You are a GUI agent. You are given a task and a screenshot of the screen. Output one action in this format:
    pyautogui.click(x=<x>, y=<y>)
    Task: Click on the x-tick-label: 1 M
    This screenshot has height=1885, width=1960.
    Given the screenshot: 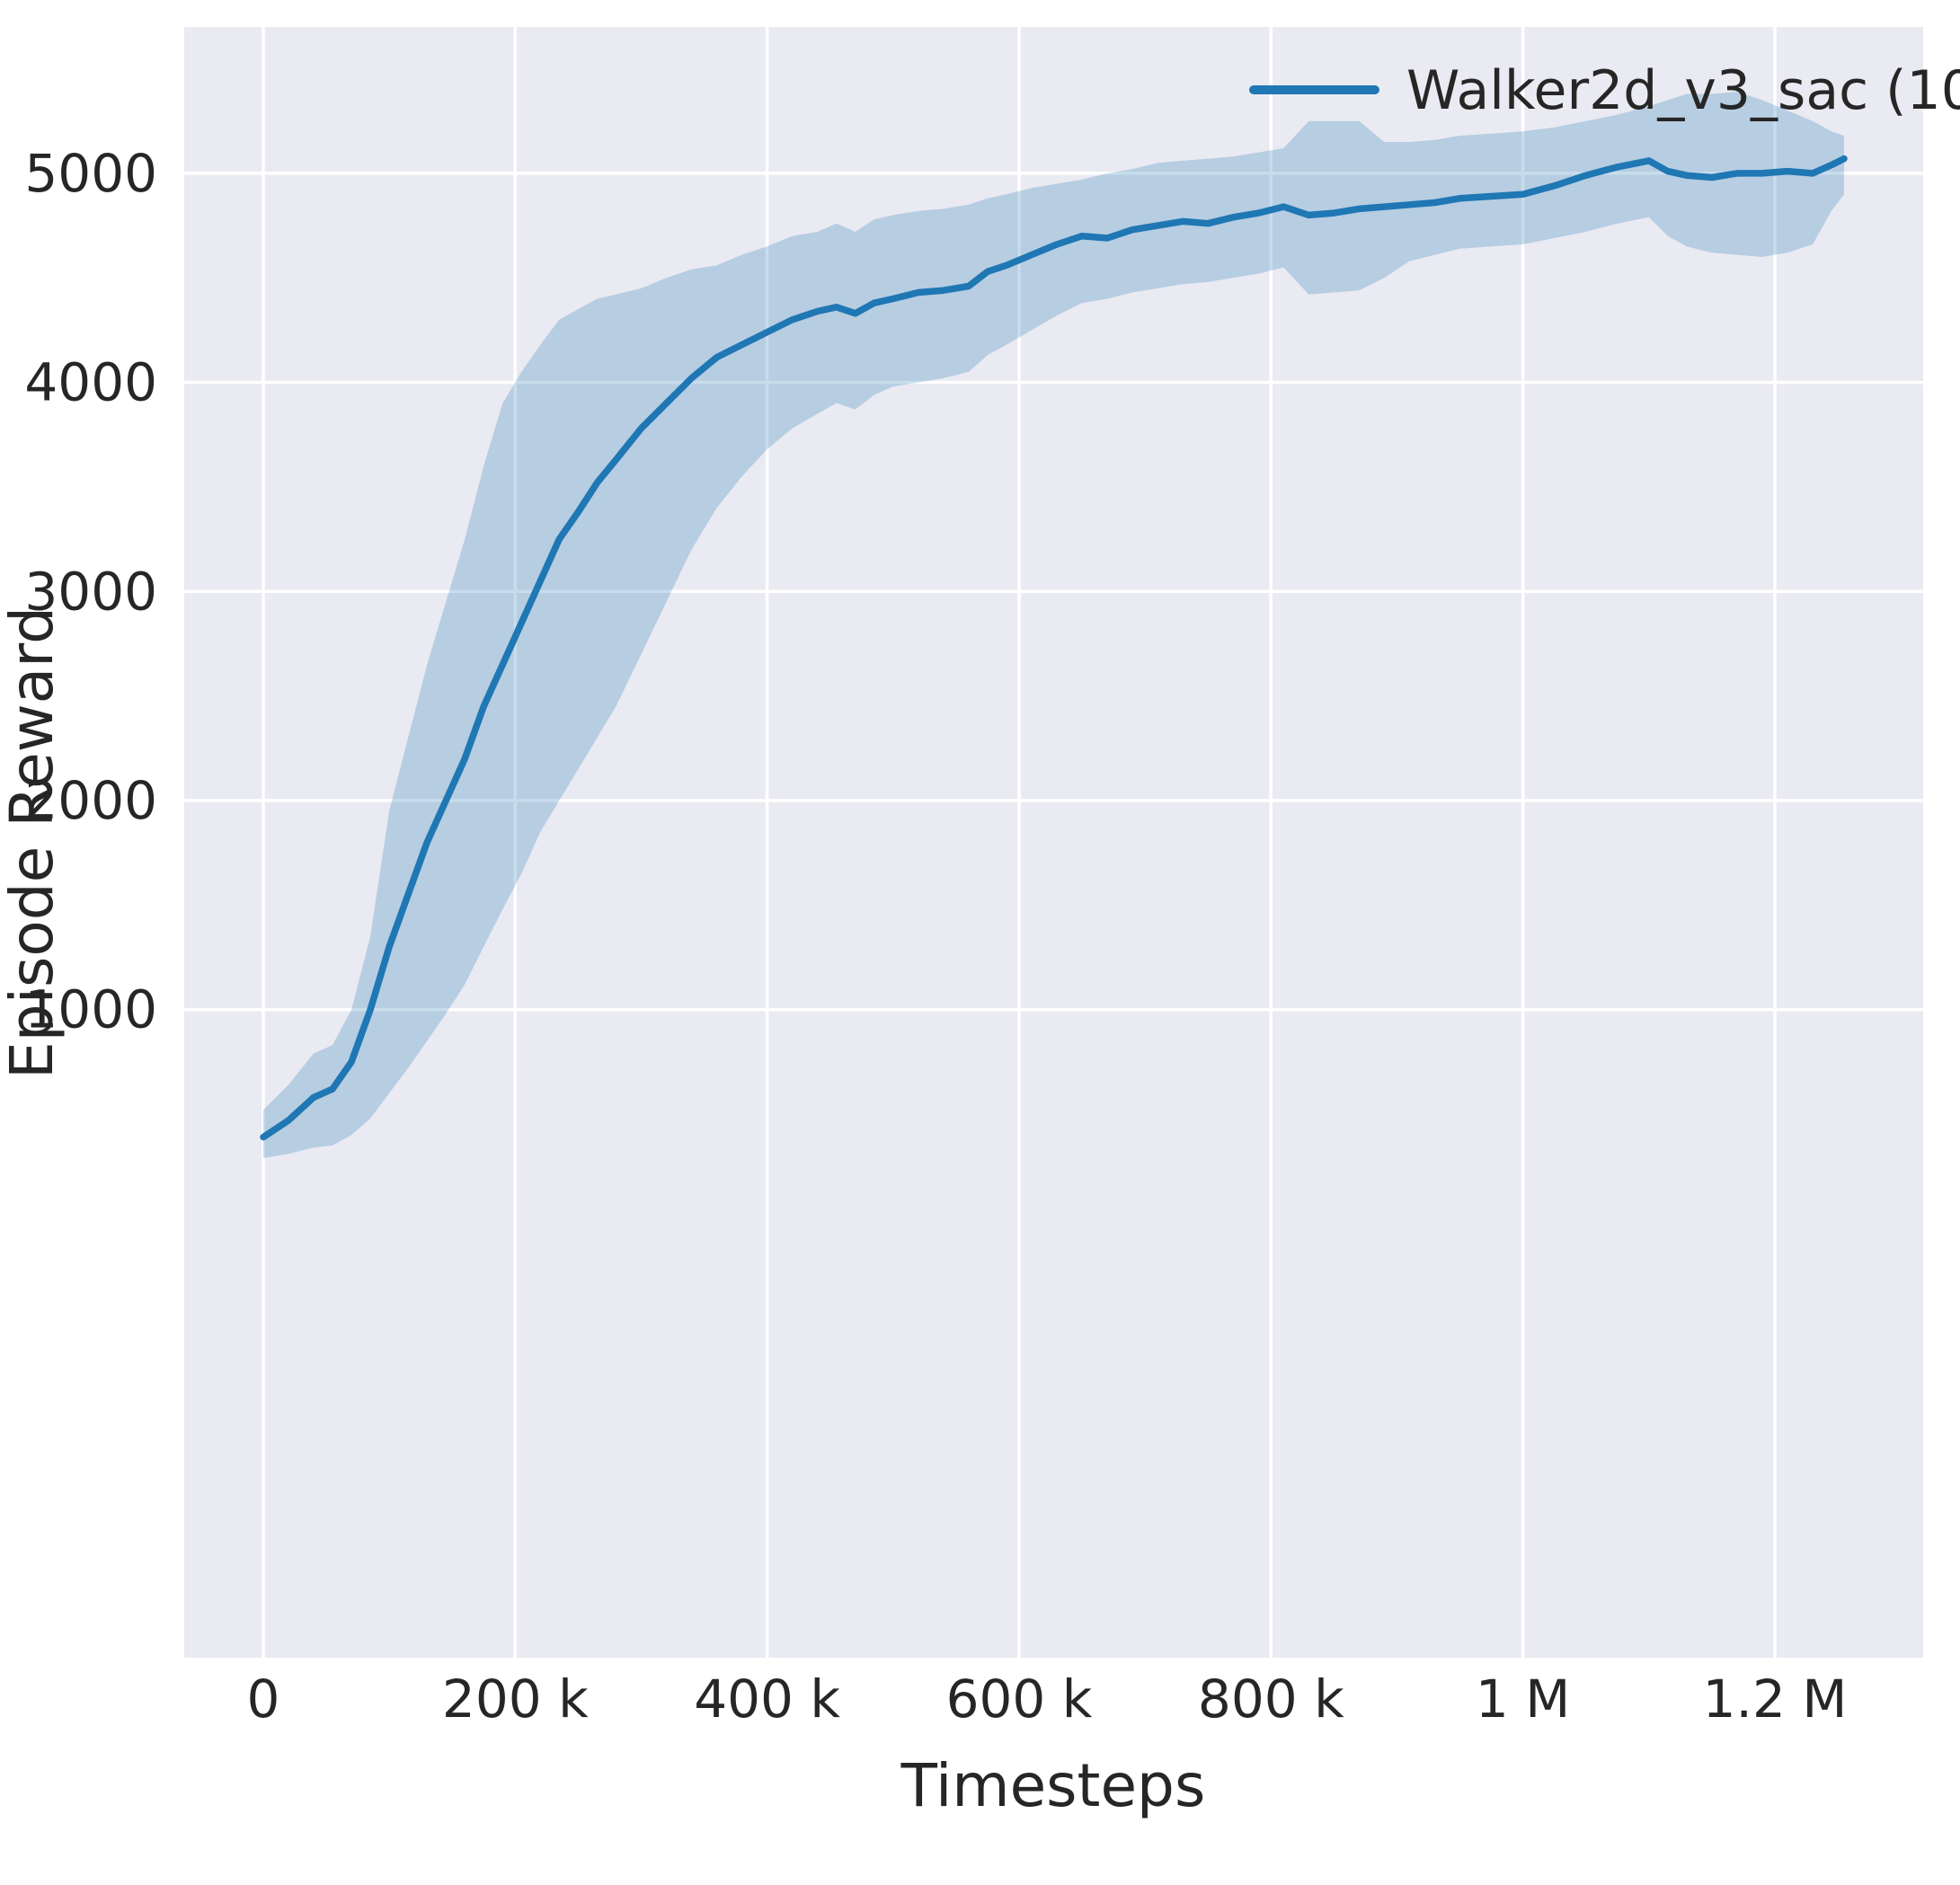 What is the action you would take?
    pyautogui.click(x=1523, y=1699)
    